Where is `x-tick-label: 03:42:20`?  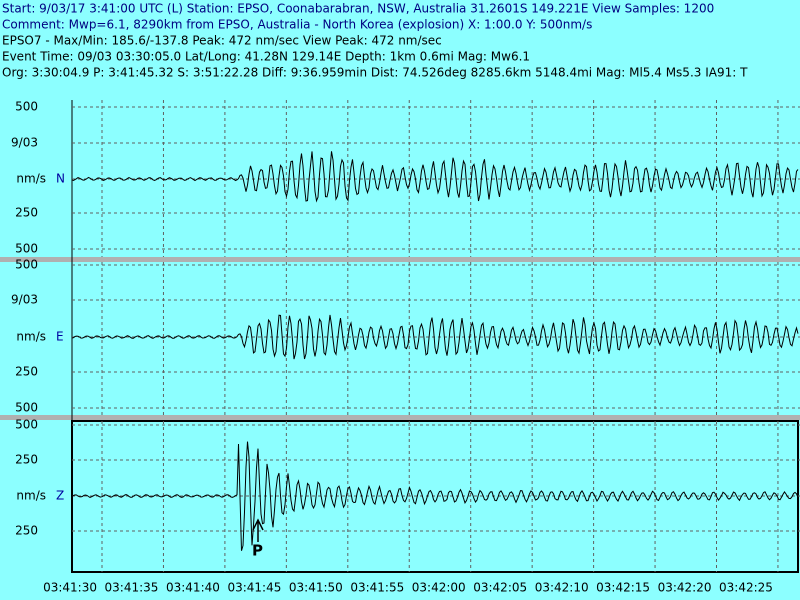 x-tick-label: 03:42:20 is located at coordinates (685, 588).